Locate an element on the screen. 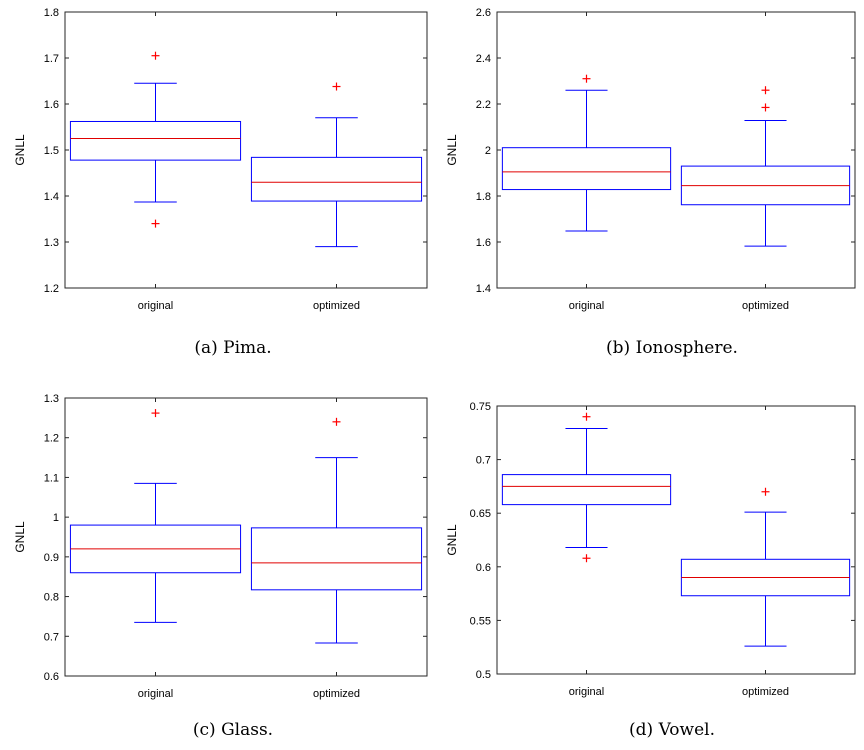 Image resolution: width=864 pixels, height=750 pixels. caption-pima: (a) Pima. is located at coordinates (233, 348).